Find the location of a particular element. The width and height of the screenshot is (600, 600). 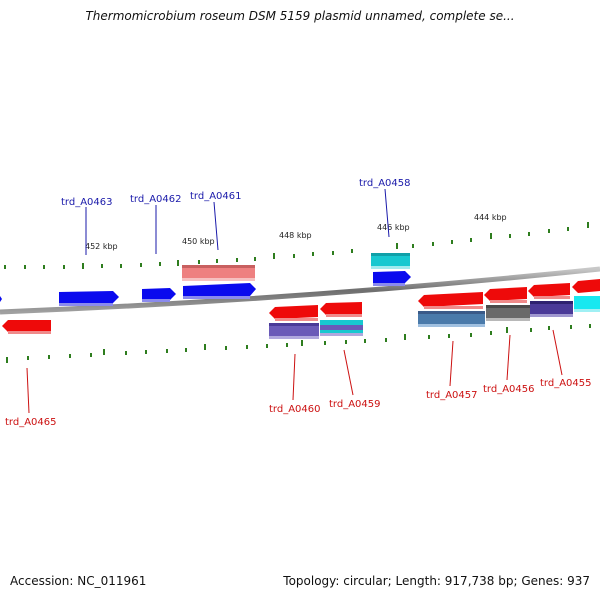

reverse-cog-track is located at coordinates (434, 317).